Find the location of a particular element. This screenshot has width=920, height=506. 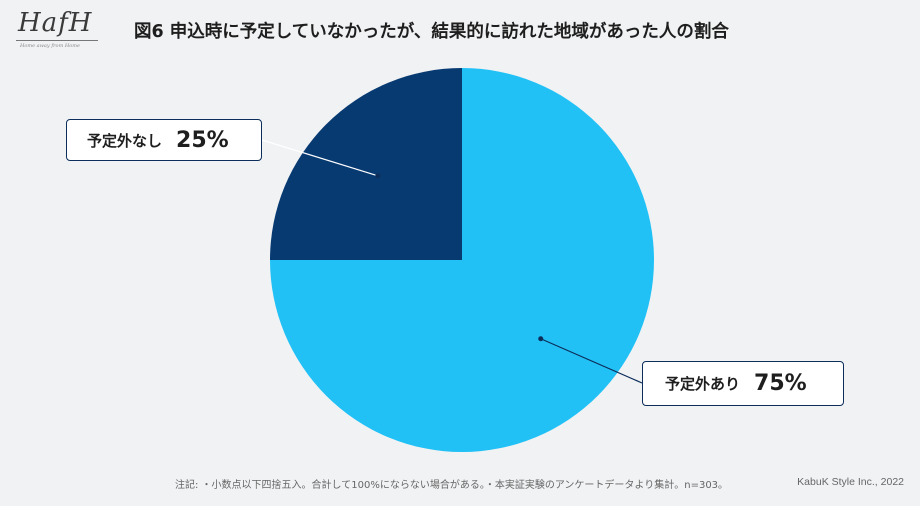

logo-tagline: Home away from Home is located at coordinates (50, 46).